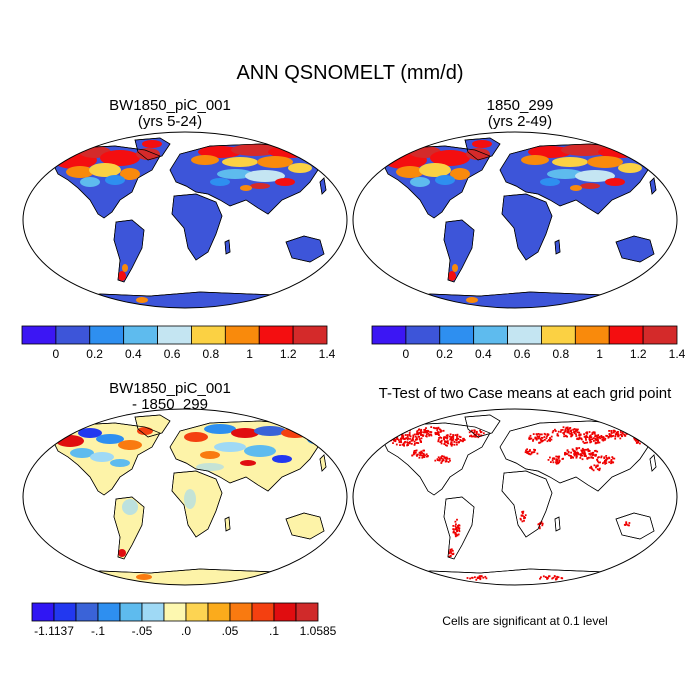 The height and width of the screenshot is (700, 700). I want to click on colorbar-tick-label: 1.0585, so click(318, 631).